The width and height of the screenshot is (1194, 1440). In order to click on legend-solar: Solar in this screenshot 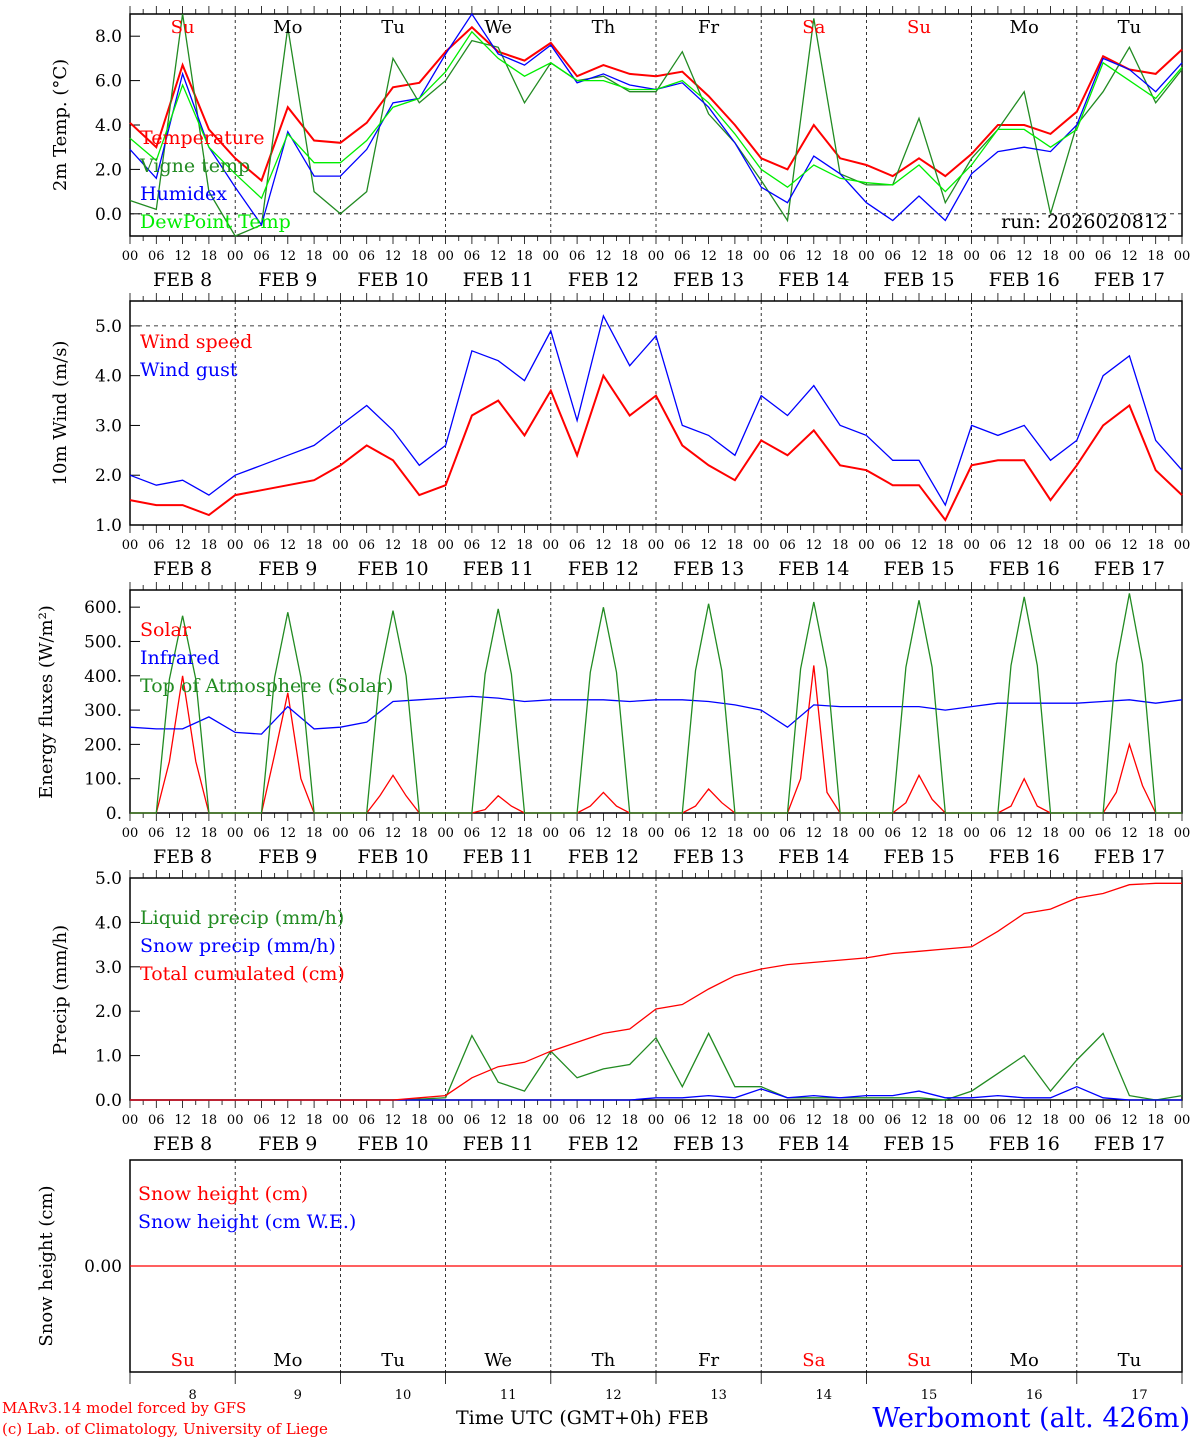, I will do `click(166, 630)`.